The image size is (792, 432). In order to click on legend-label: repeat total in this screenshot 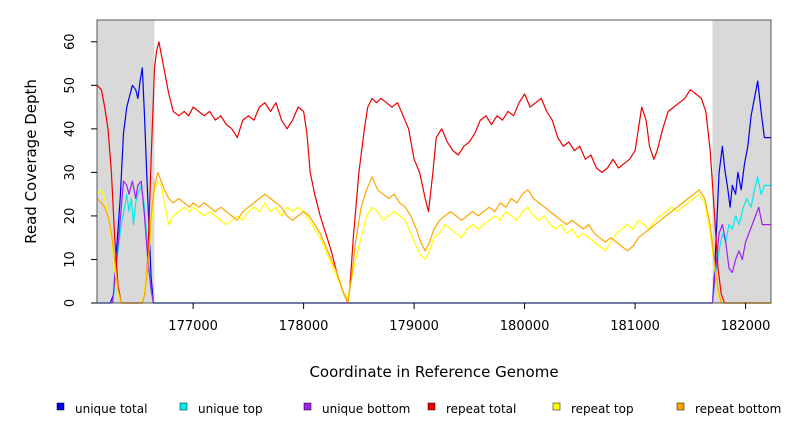, I will do `click(481, 409)`.